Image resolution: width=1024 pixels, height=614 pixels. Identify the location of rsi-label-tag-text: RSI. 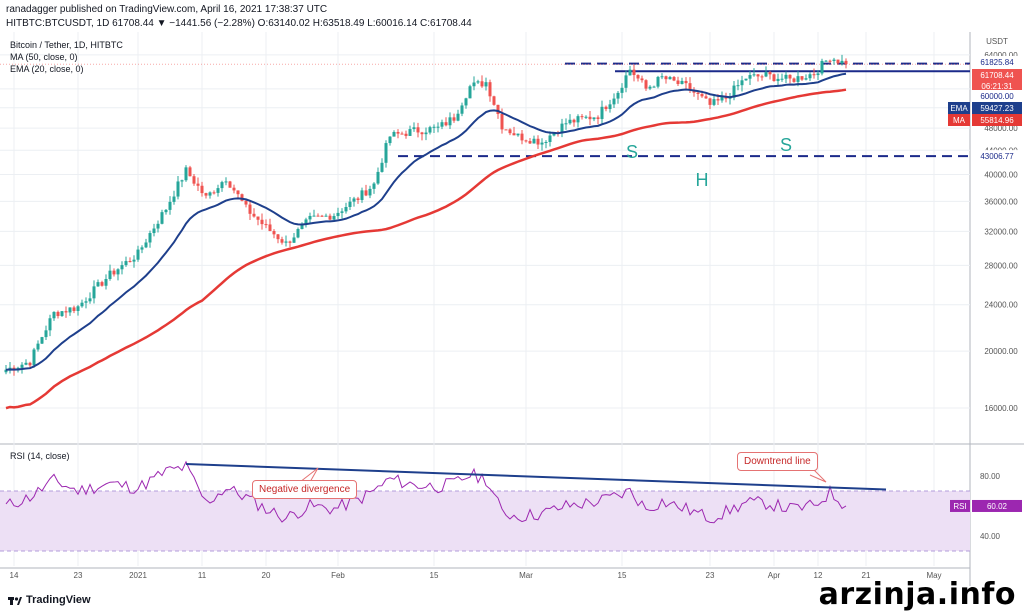
(959, 506).